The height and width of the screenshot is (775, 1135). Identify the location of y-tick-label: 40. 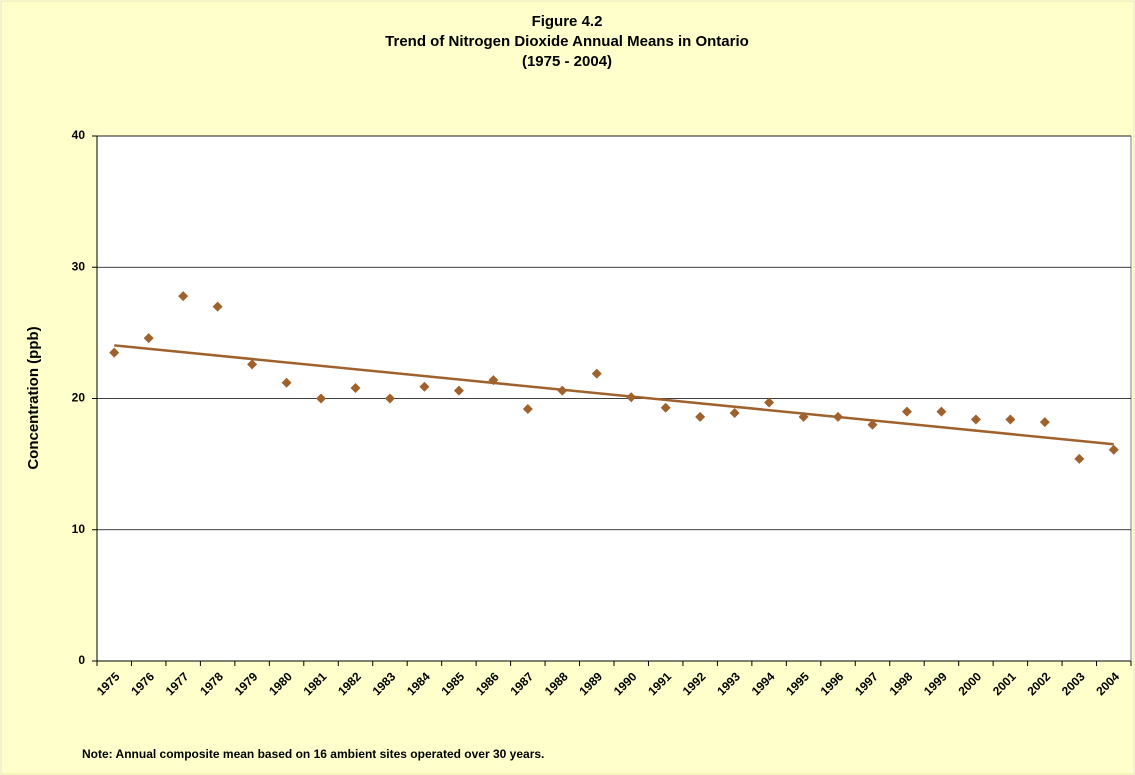
(79, 135).